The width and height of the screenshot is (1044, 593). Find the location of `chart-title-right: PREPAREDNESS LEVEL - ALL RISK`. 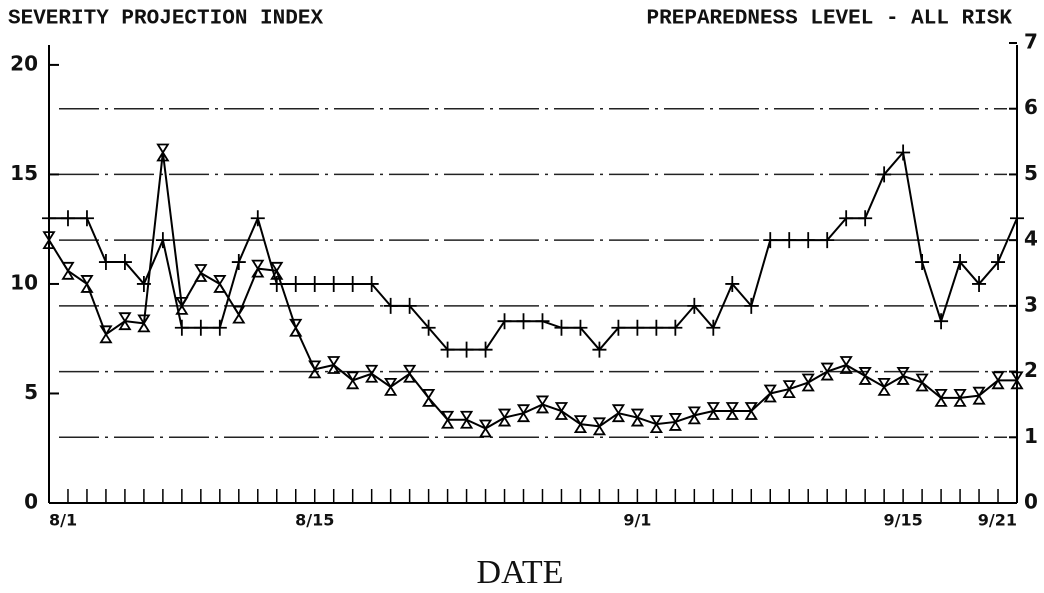

chart-title-right: PREPAREDNESS LEVEL - ALL RISK is located at coordinates (830, 19).